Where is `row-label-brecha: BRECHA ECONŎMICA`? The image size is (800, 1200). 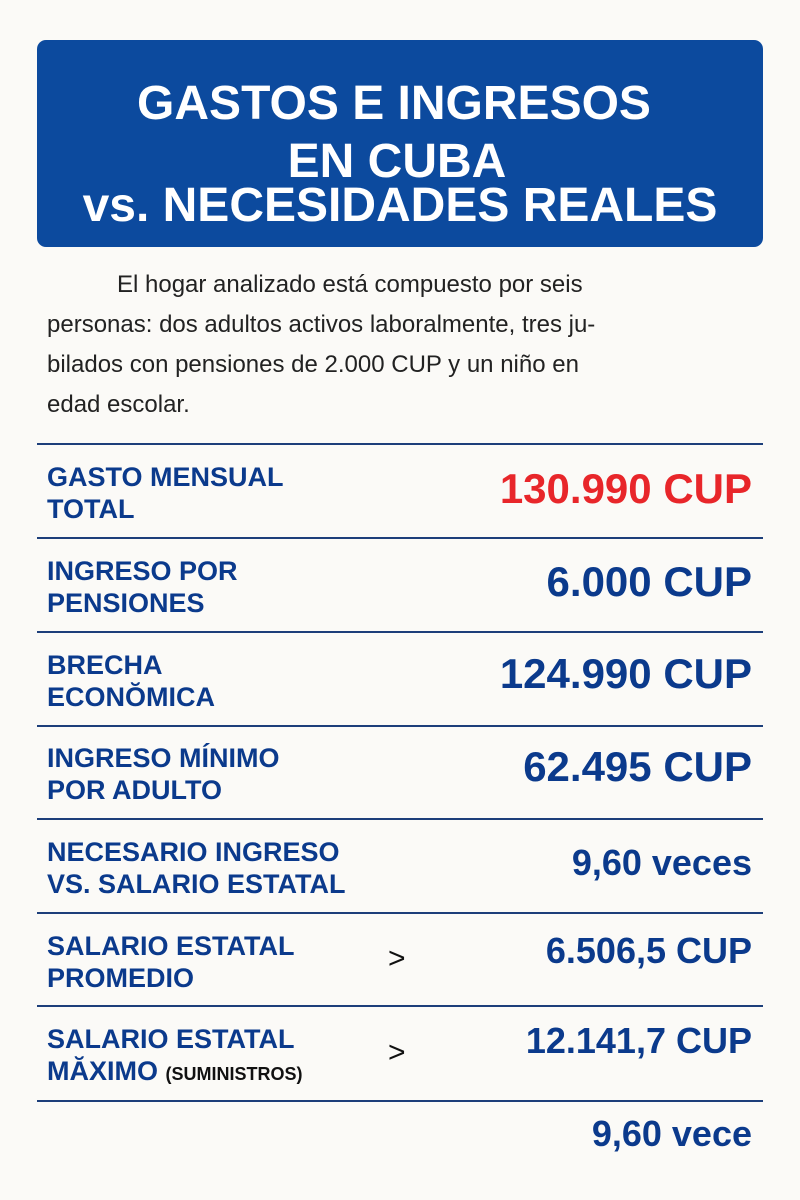 row-label-brecha: BRECHA ECONŎMICA is located at coordinates (131, 681).